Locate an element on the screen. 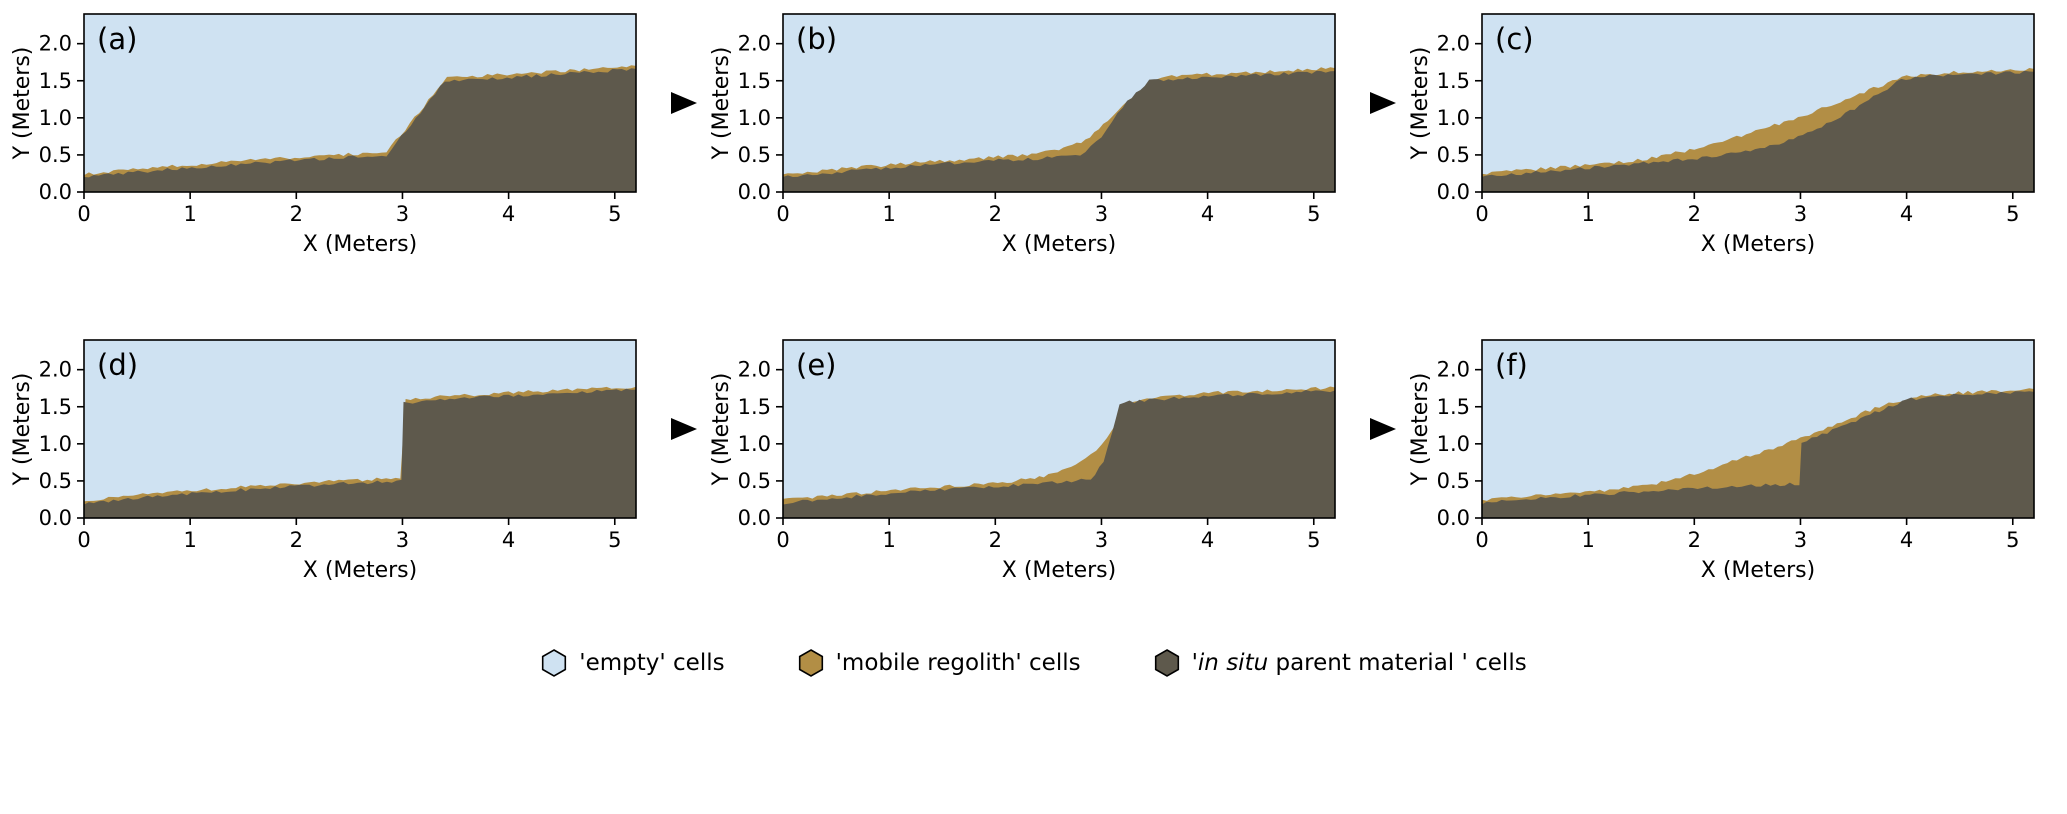 The width and height of the screenshot is (2067, 814). panel-label: (b) is located at coordinates (816, 39).